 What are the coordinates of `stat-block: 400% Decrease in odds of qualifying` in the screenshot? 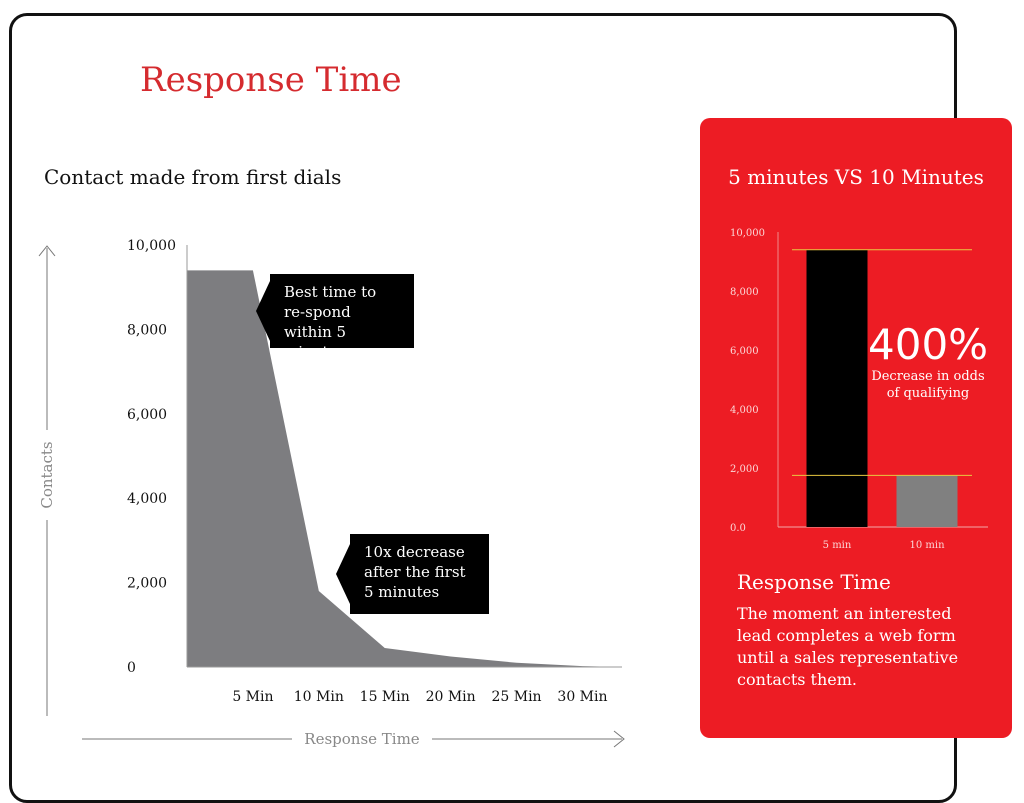 It's located at (928, 362).